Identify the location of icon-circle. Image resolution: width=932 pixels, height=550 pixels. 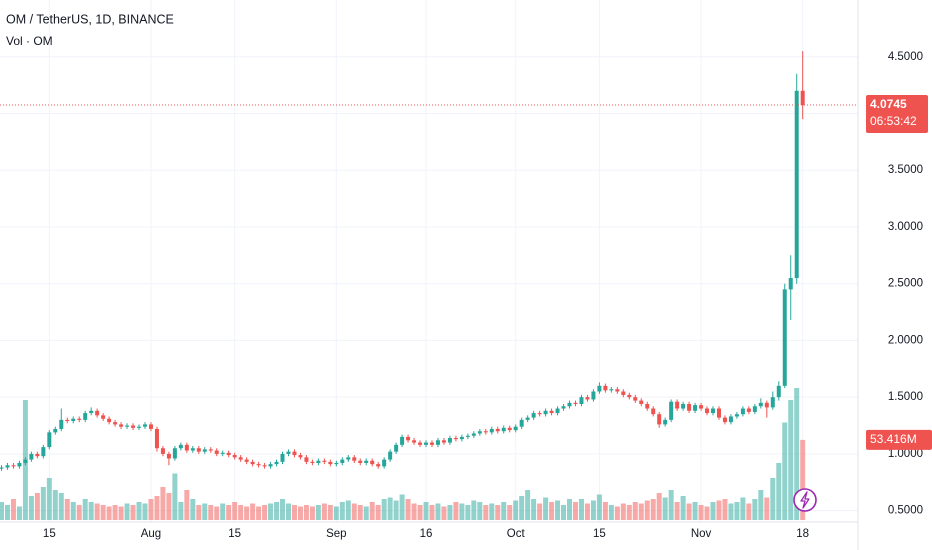
(805, 500).